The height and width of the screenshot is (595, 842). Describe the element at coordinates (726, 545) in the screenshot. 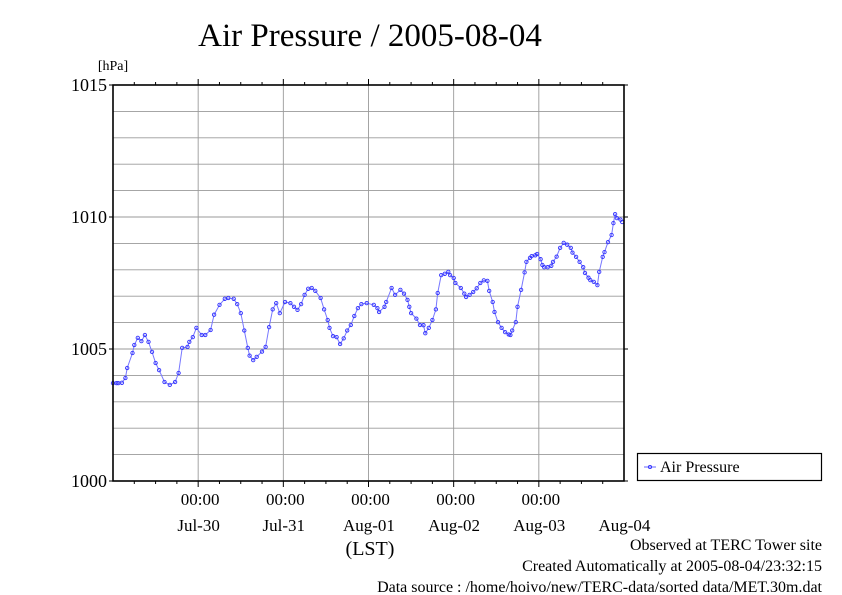

I see `footer-observed: Observed at TERC Tower site` at that location.